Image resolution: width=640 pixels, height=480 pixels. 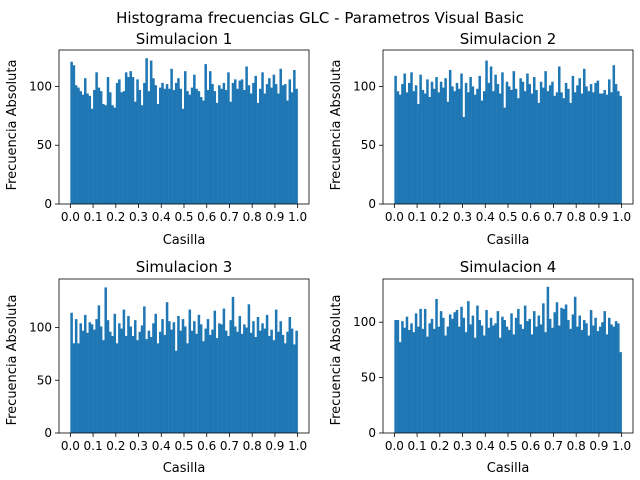 What do you see at coordinates (274, 217) in the screenshot?
I see `x-tick-label: 0.9` at bounding box center [274, 217].